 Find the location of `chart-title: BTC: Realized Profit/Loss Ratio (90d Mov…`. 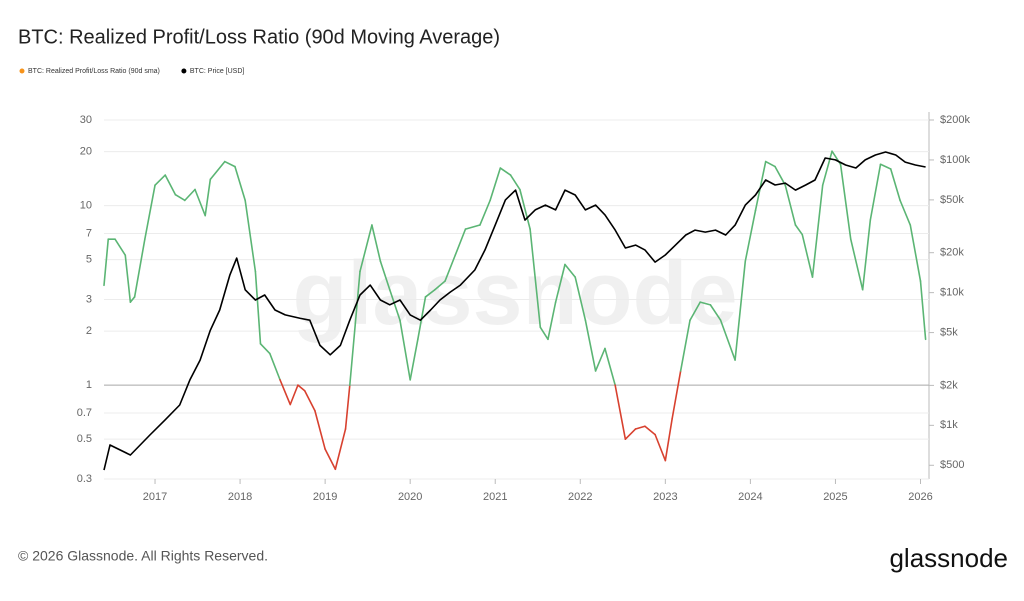

chart-title: BTC: Realized Profit/Loss Ratio (90d Mov… is located at coordinates (259, 37).